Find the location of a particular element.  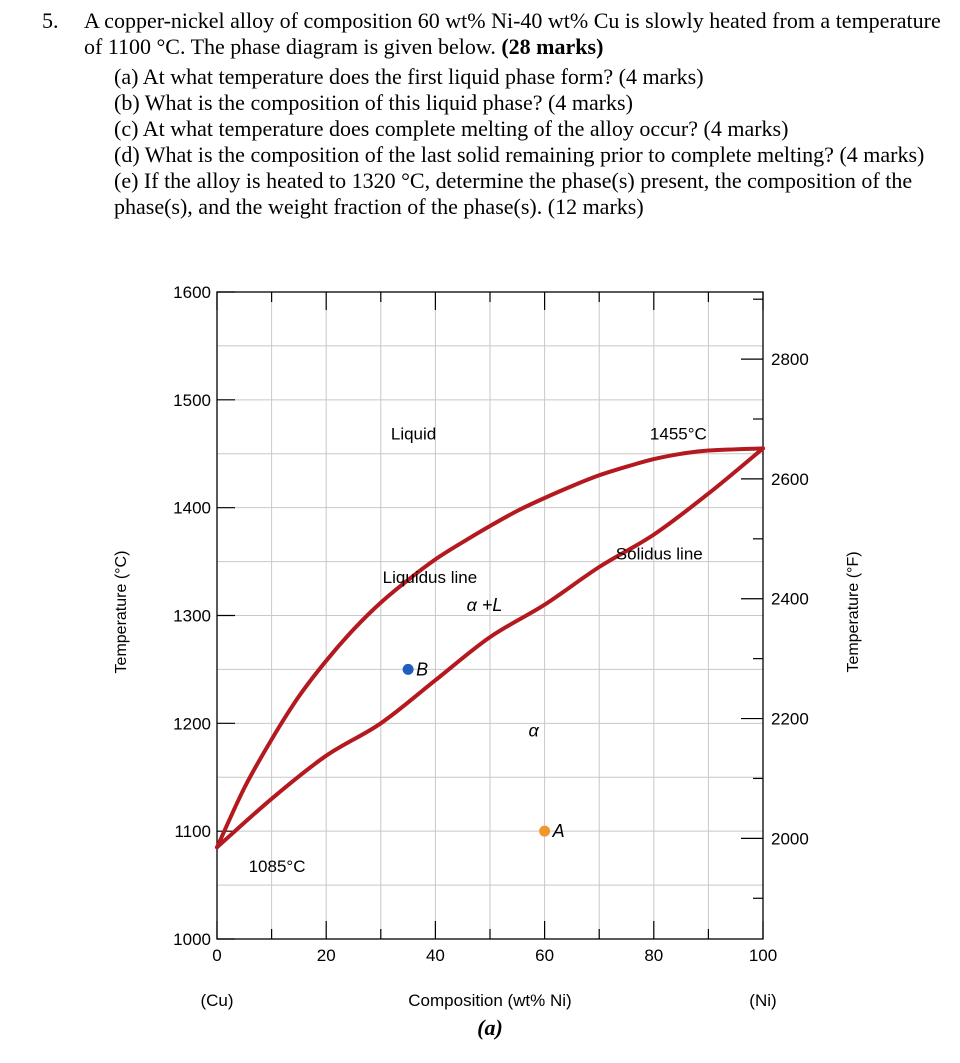

x-tick-label-100: 100 is located at coordinates (763, 955).